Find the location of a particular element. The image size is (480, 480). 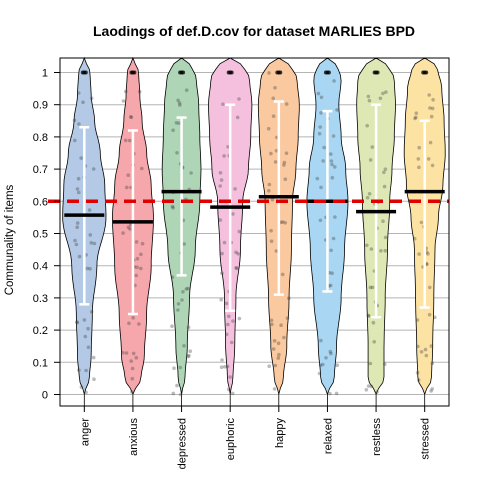

y-tick-label: 0.5 is located at coordinates (40, 235).